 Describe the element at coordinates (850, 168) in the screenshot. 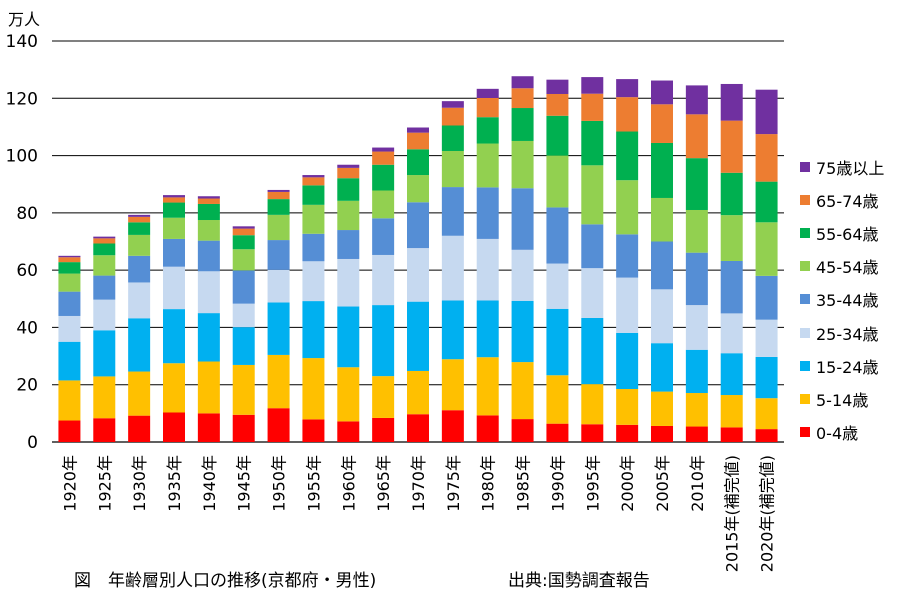

I see `legend-label: 75歳以上` at that location.